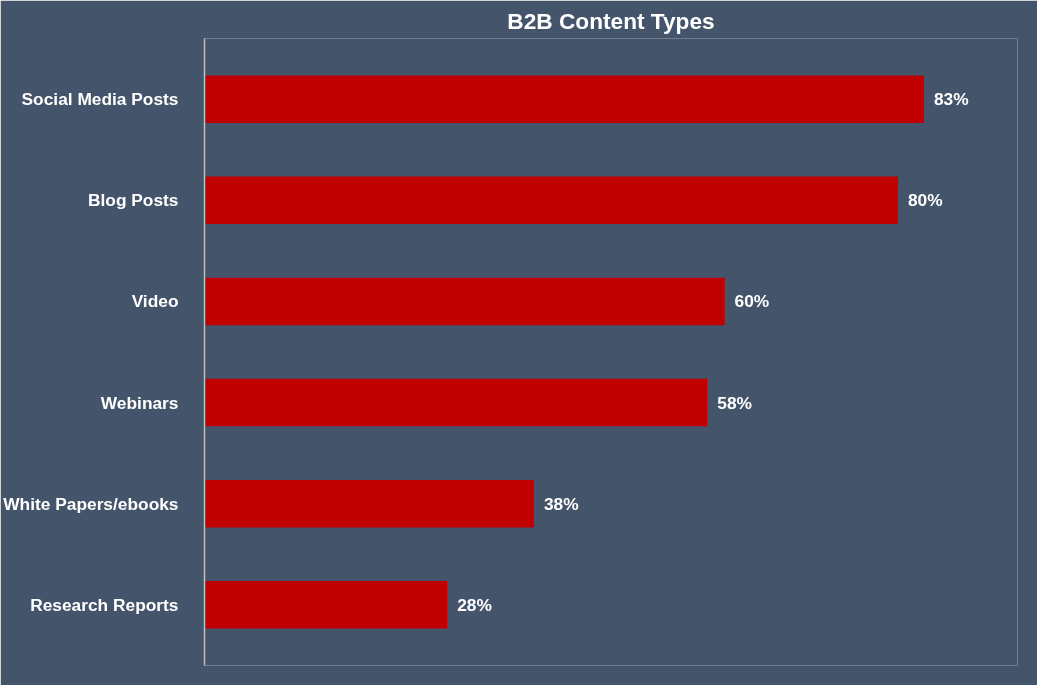  I want to click on y-tick-label: Webinars, so click(139, 402).